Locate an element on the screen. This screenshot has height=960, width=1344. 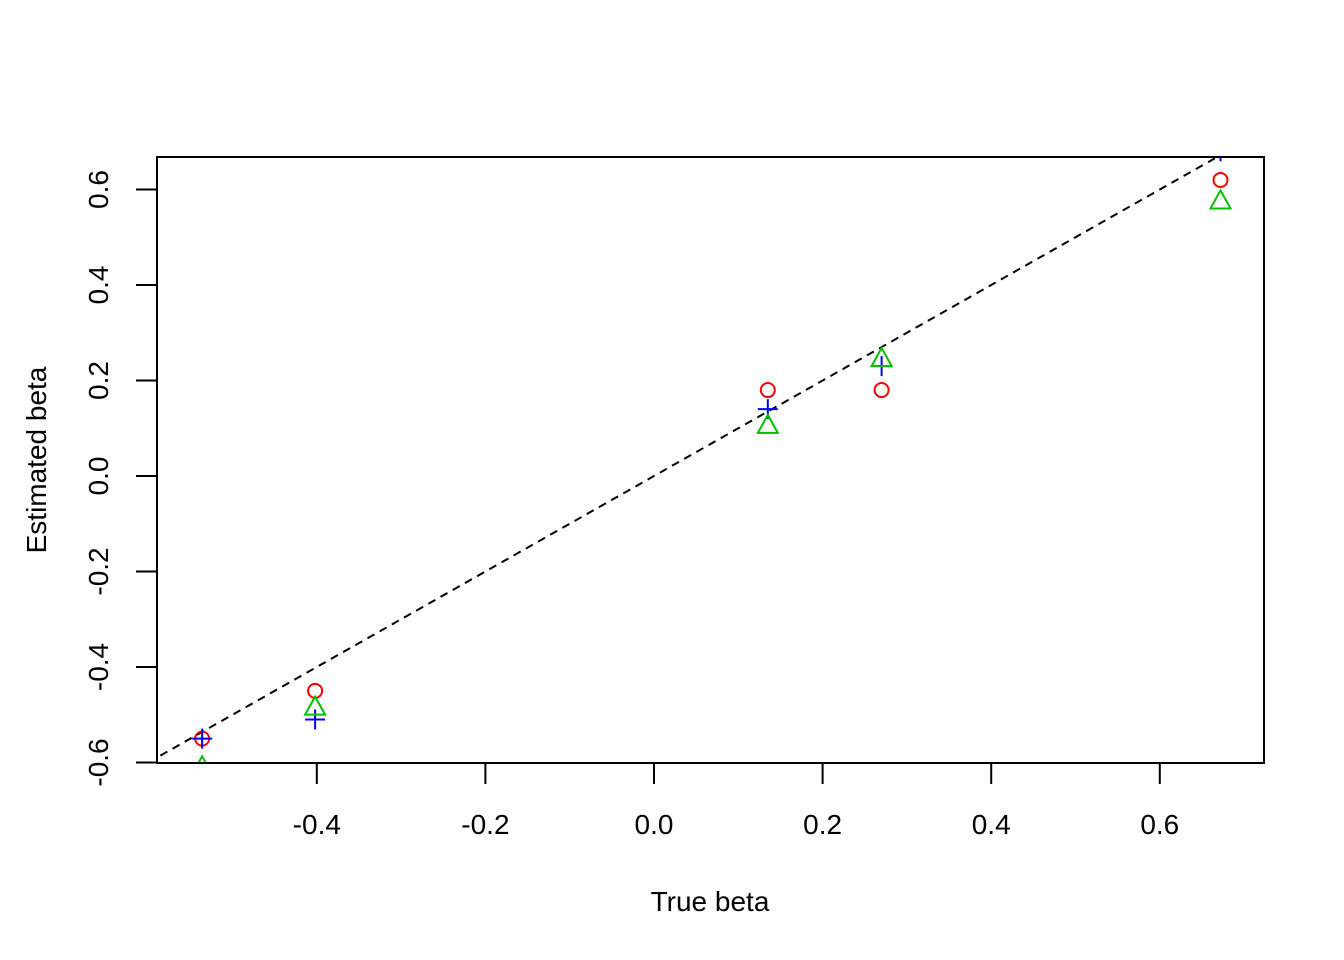
y-axis-title: Estimated beta is located at coordinates (36, 459).